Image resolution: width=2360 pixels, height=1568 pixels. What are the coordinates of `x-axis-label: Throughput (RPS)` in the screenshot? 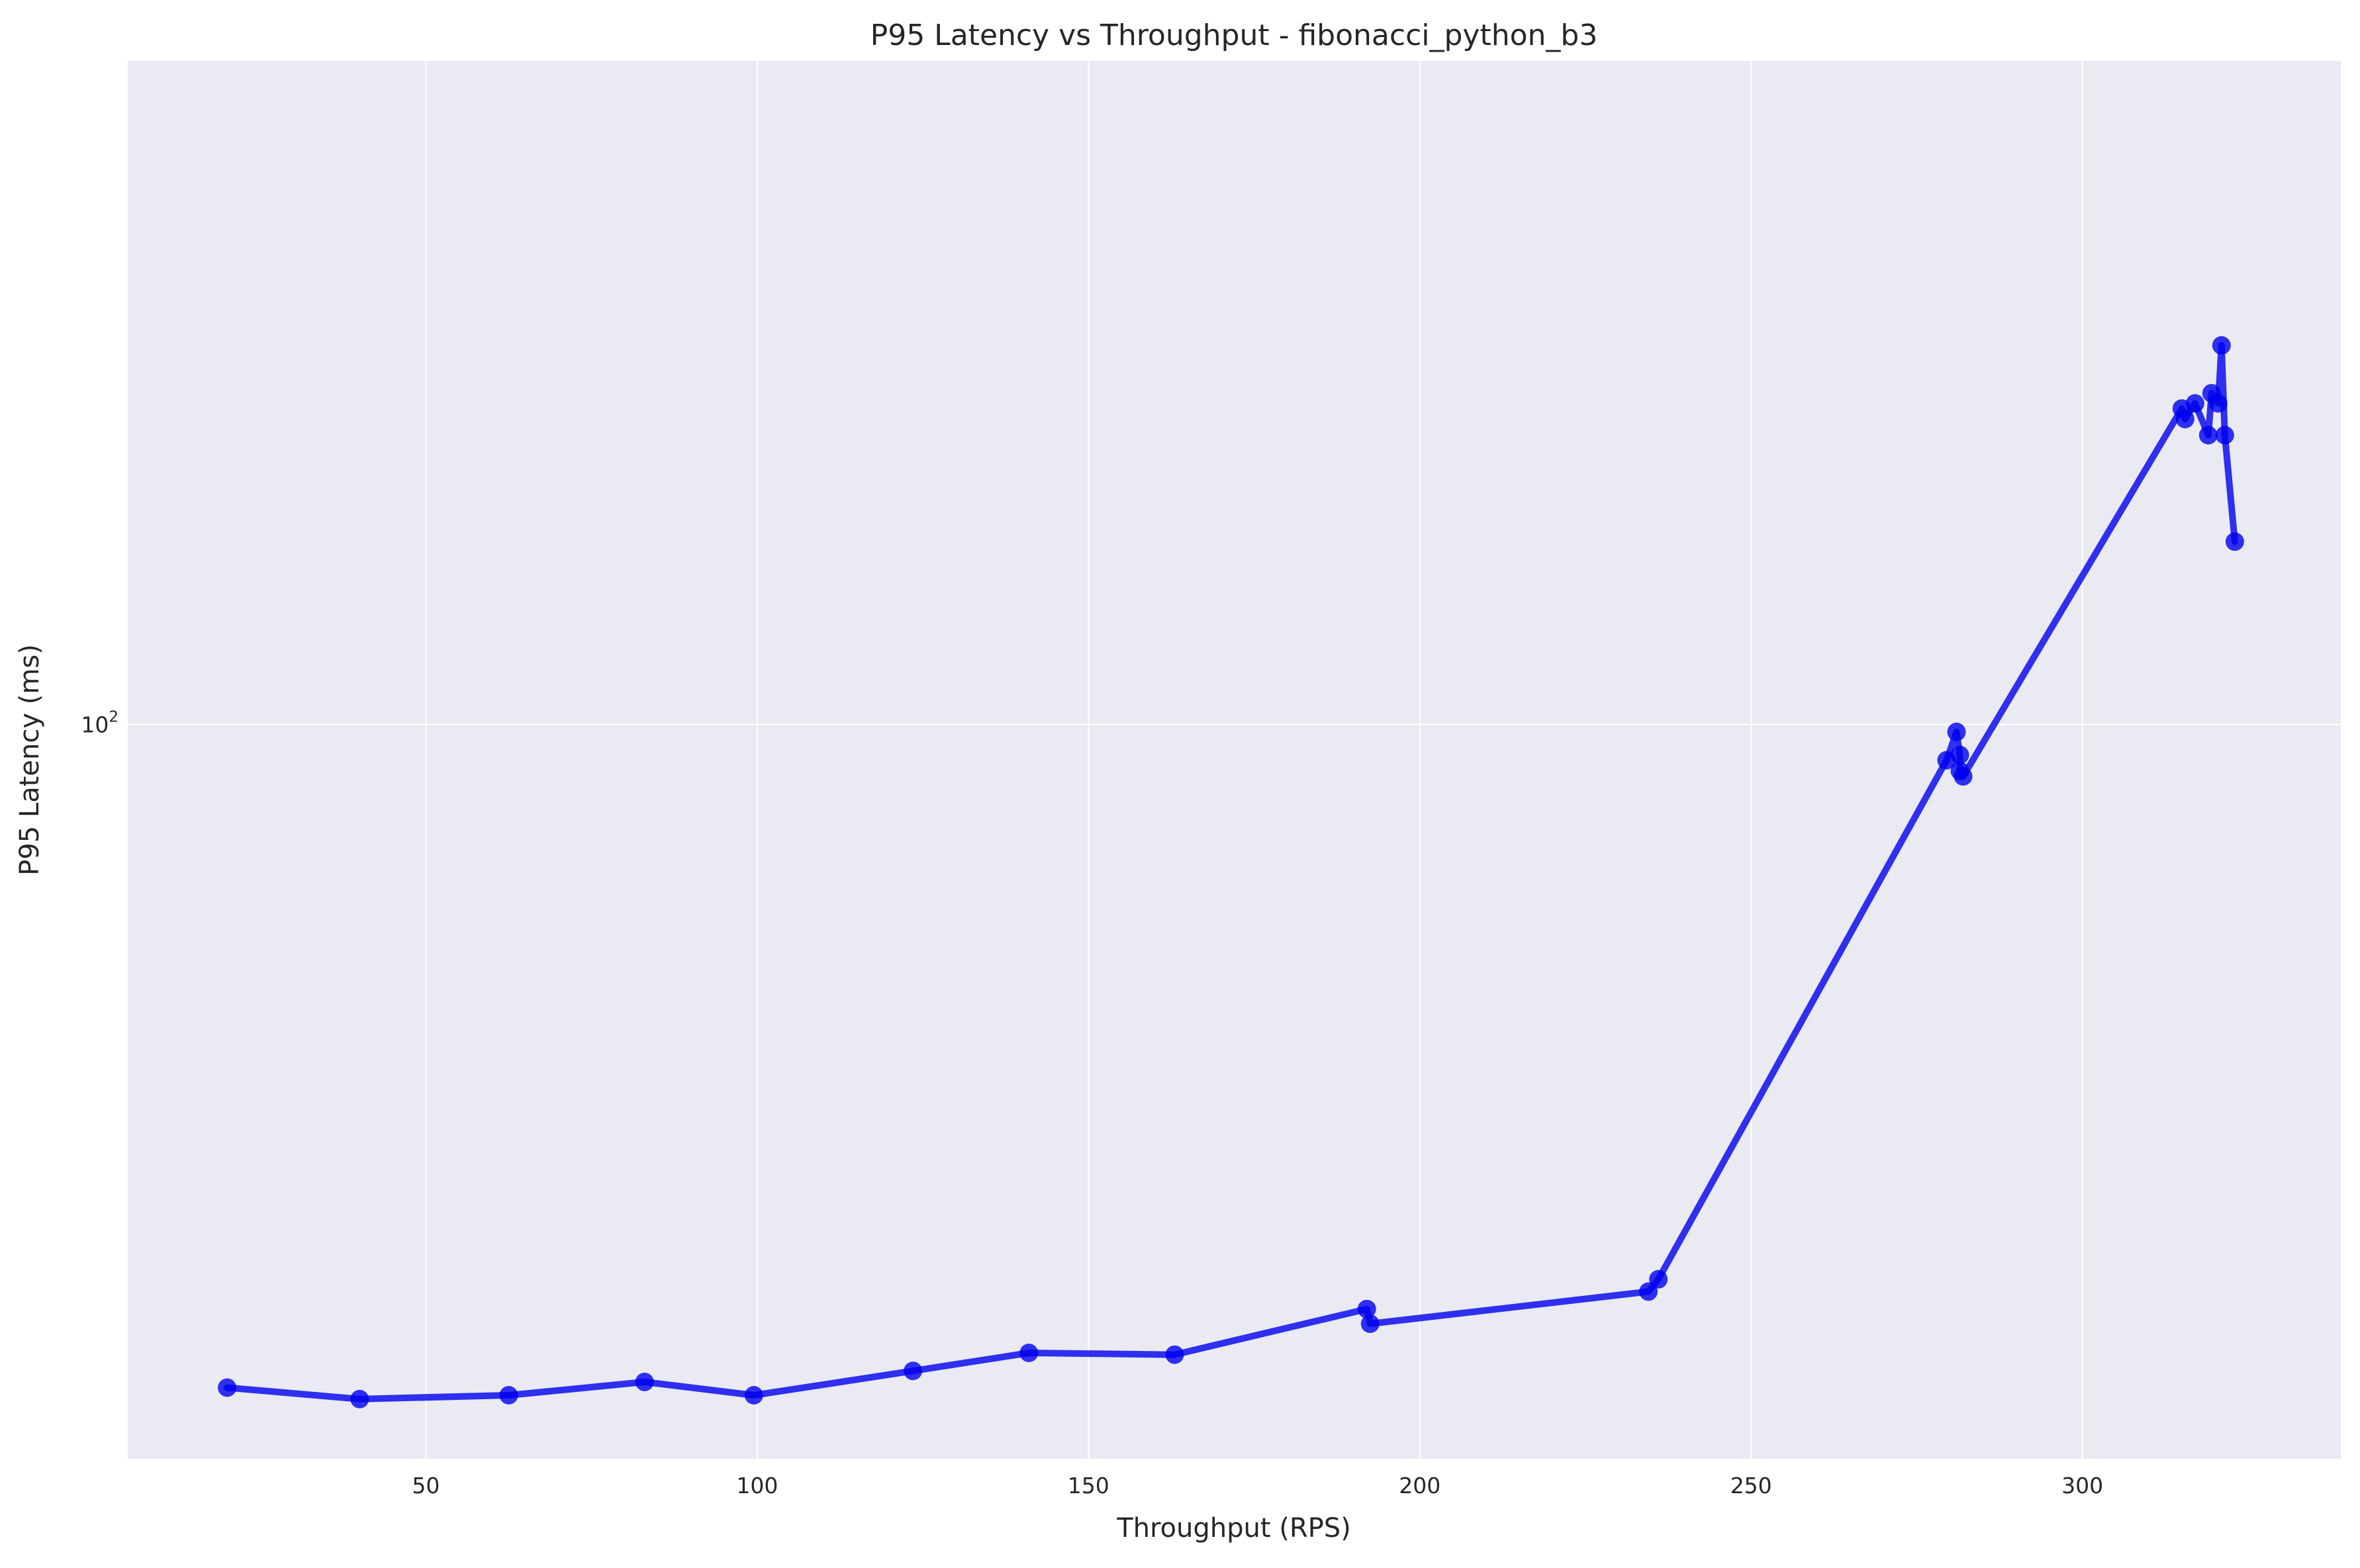 It's located at (1233, 1529).